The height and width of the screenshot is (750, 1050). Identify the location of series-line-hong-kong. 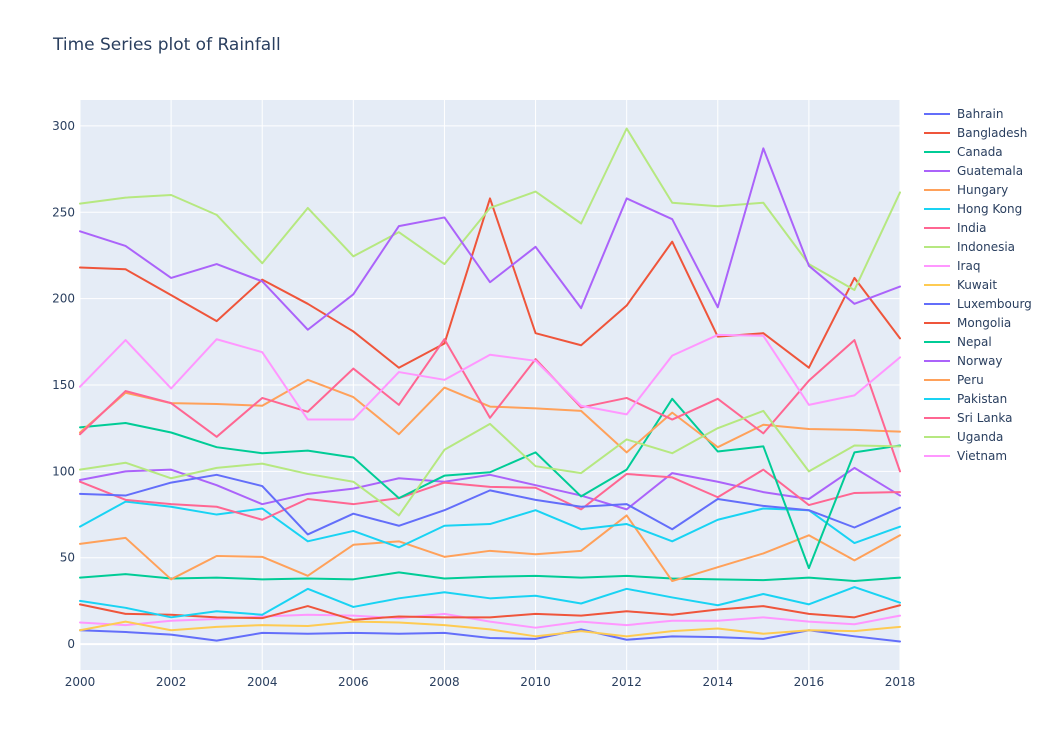
(490, 524).